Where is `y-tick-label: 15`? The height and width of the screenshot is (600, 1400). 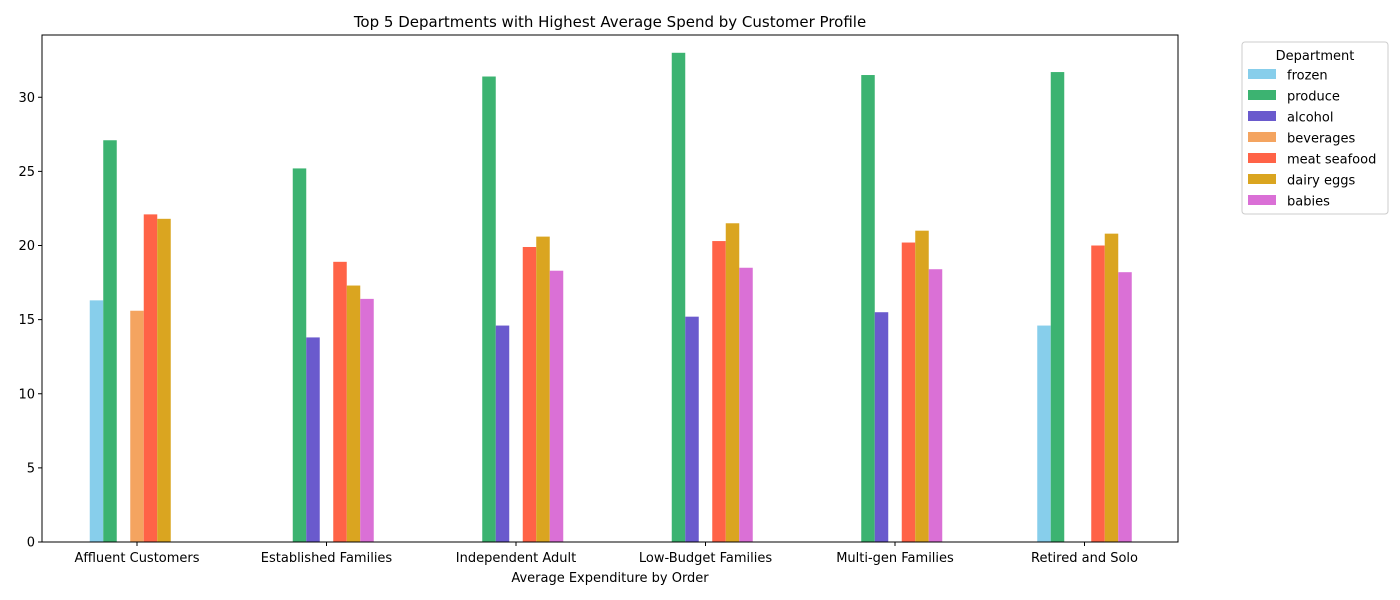
y-tick-label: 15 is located at coordinates (26, 320).